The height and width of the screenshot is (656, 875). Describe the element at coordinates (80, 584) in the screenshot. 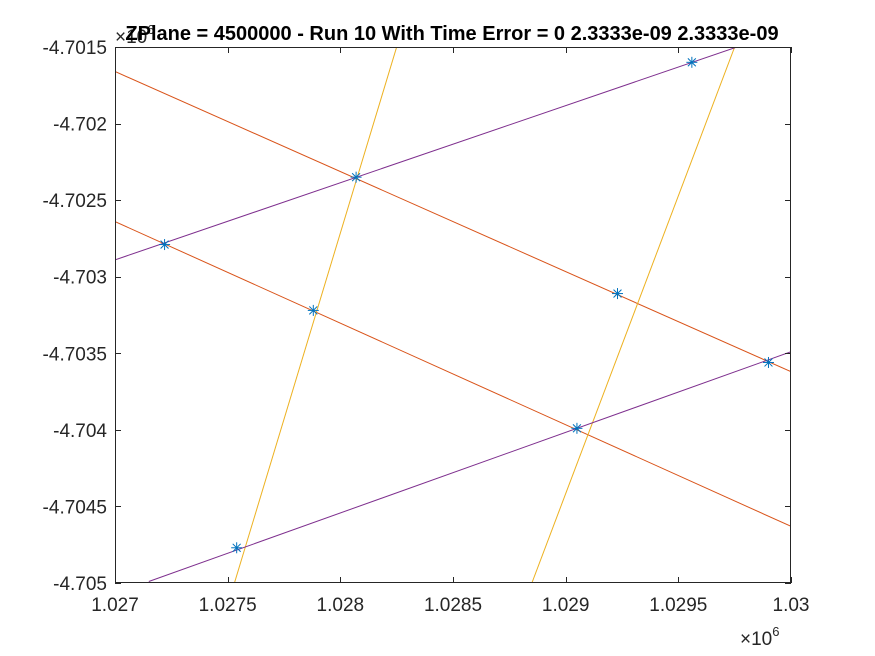

I see `y-tick-label-8: -4.705` at that location.